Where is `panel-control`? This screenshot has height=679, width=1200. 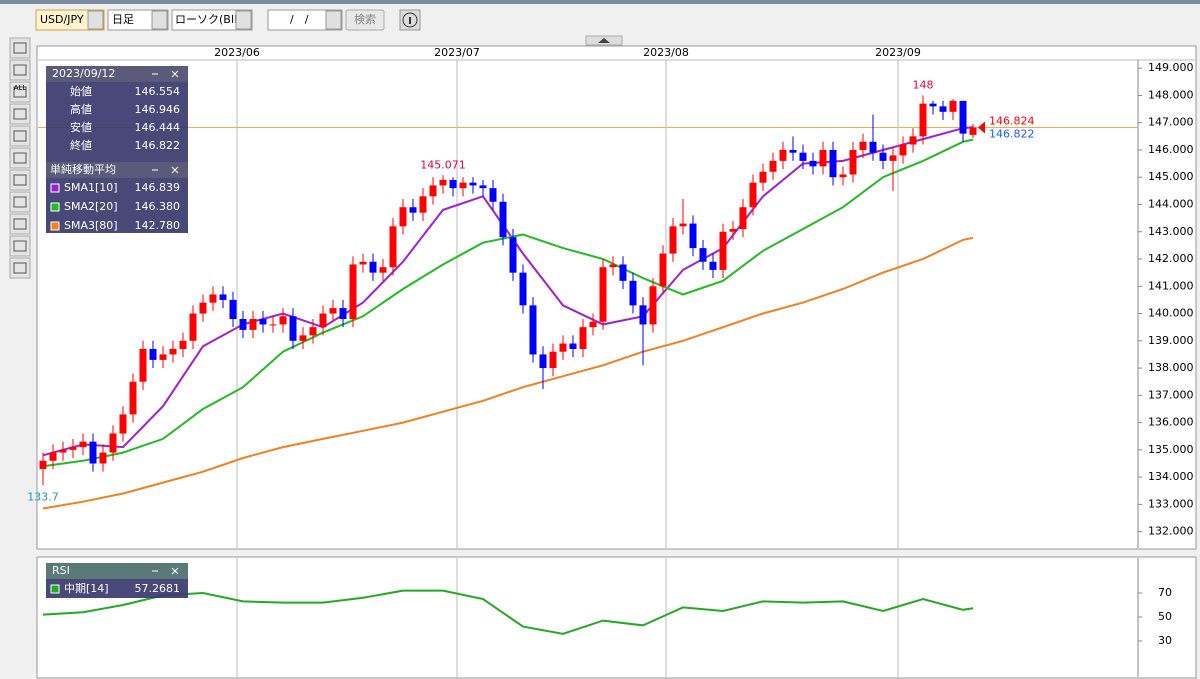
panel-control is located at coordinates (175, 571).